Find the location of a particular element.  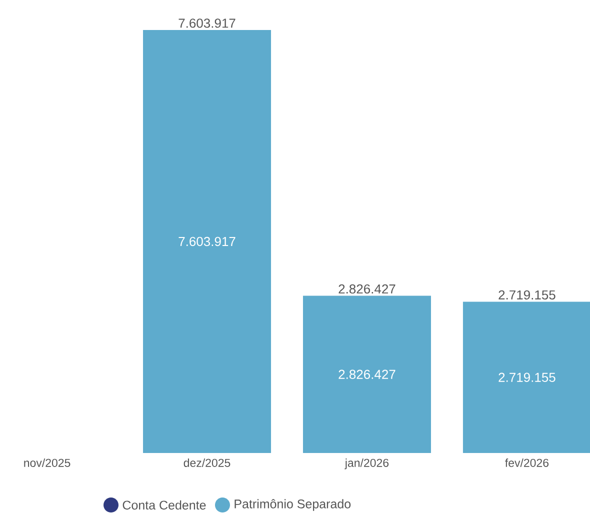

x-tick-label: fev/2026 is located at coordinates (527, 462).